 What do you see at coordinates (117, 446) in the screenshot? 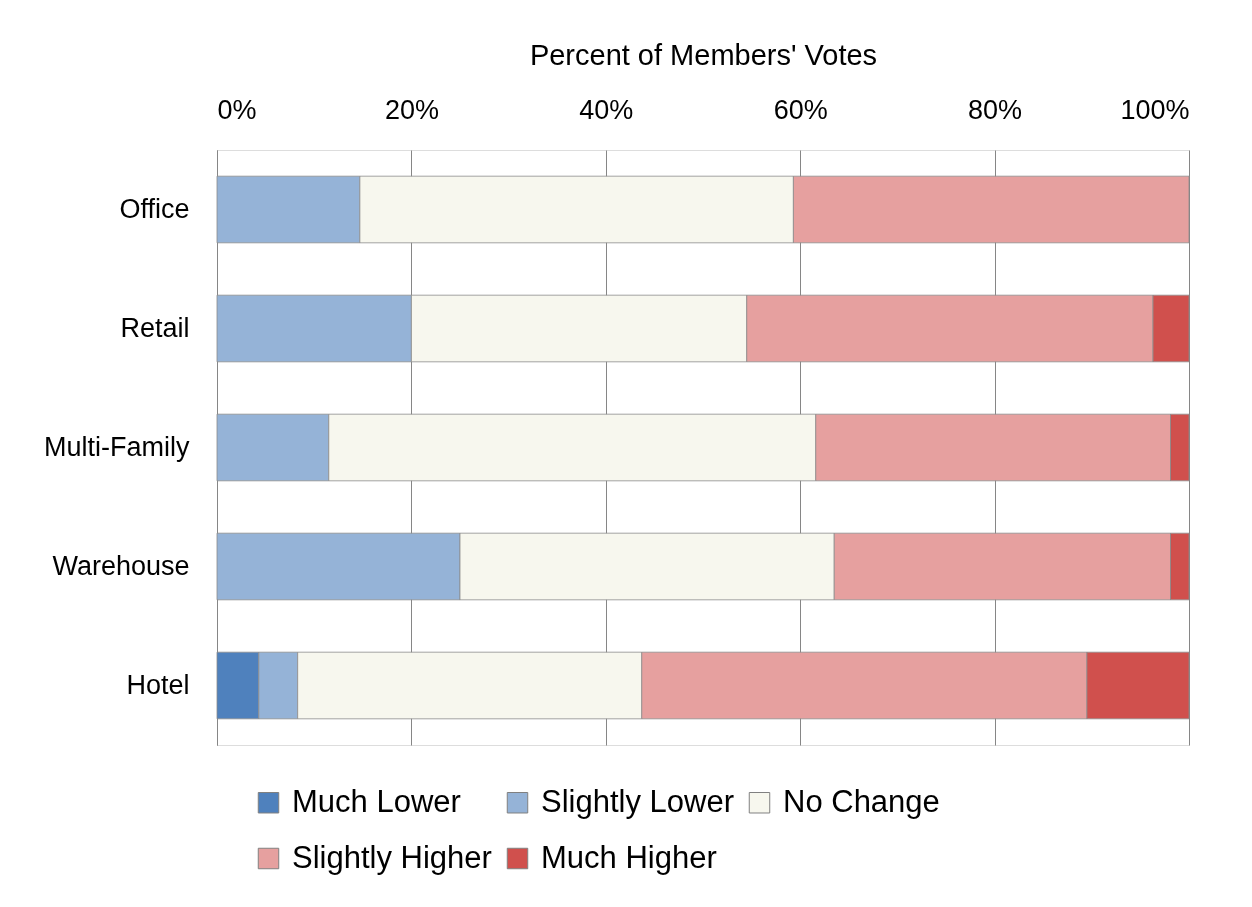
I see `y-tick-label: Multi-Family` at bounding box center [117, 446].